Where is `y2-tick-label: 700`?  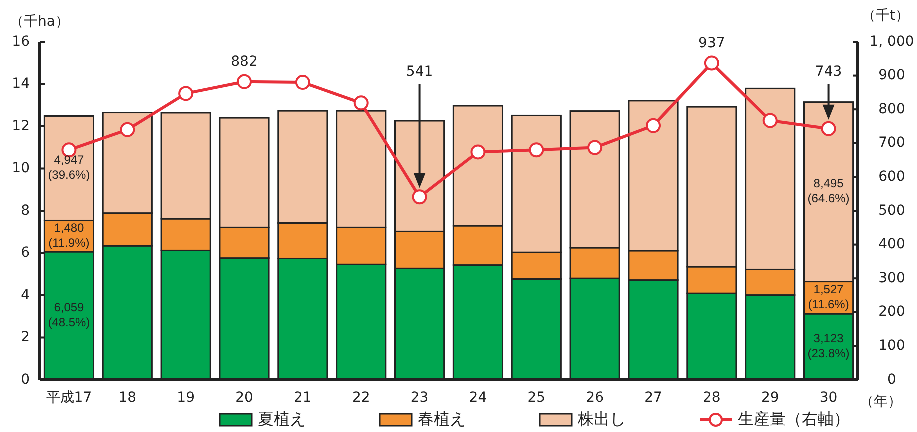 y2-tick-label: 700 is located at coordinates (892, 143).